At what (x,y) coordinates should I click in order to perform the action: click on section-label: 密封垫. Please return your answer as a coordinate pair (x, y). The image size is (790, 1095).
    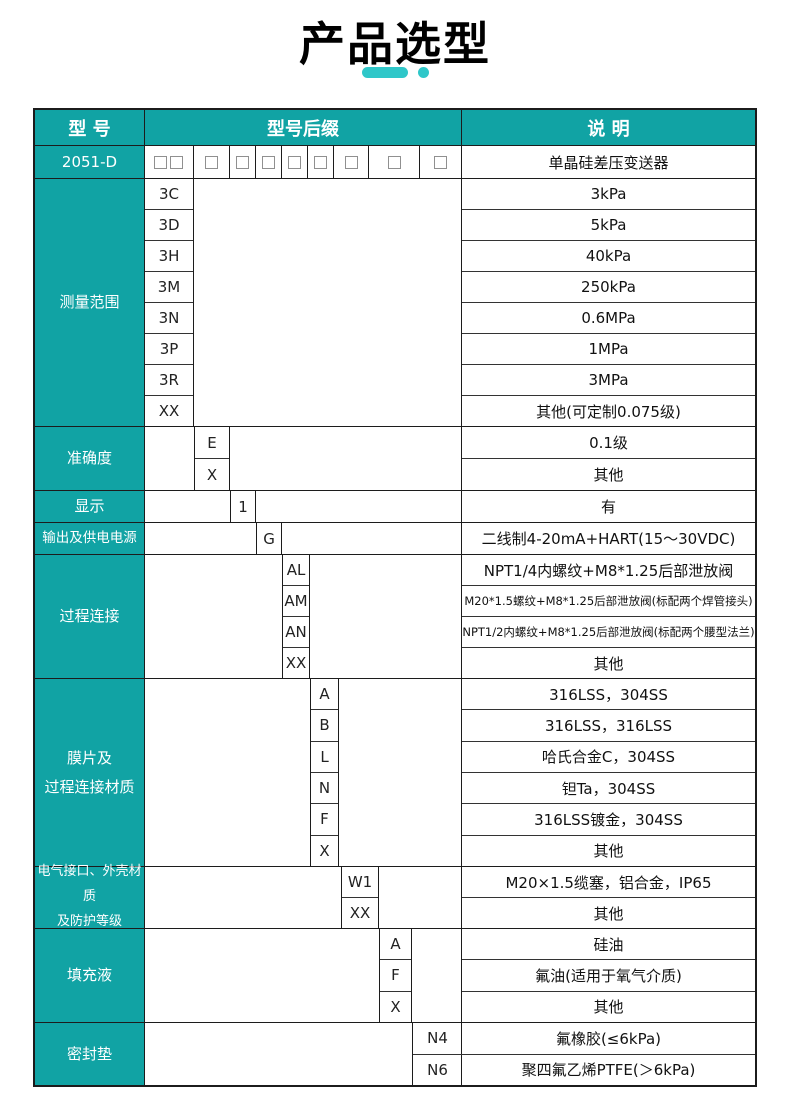
    Looking at the image, I should click on (90, 1054).